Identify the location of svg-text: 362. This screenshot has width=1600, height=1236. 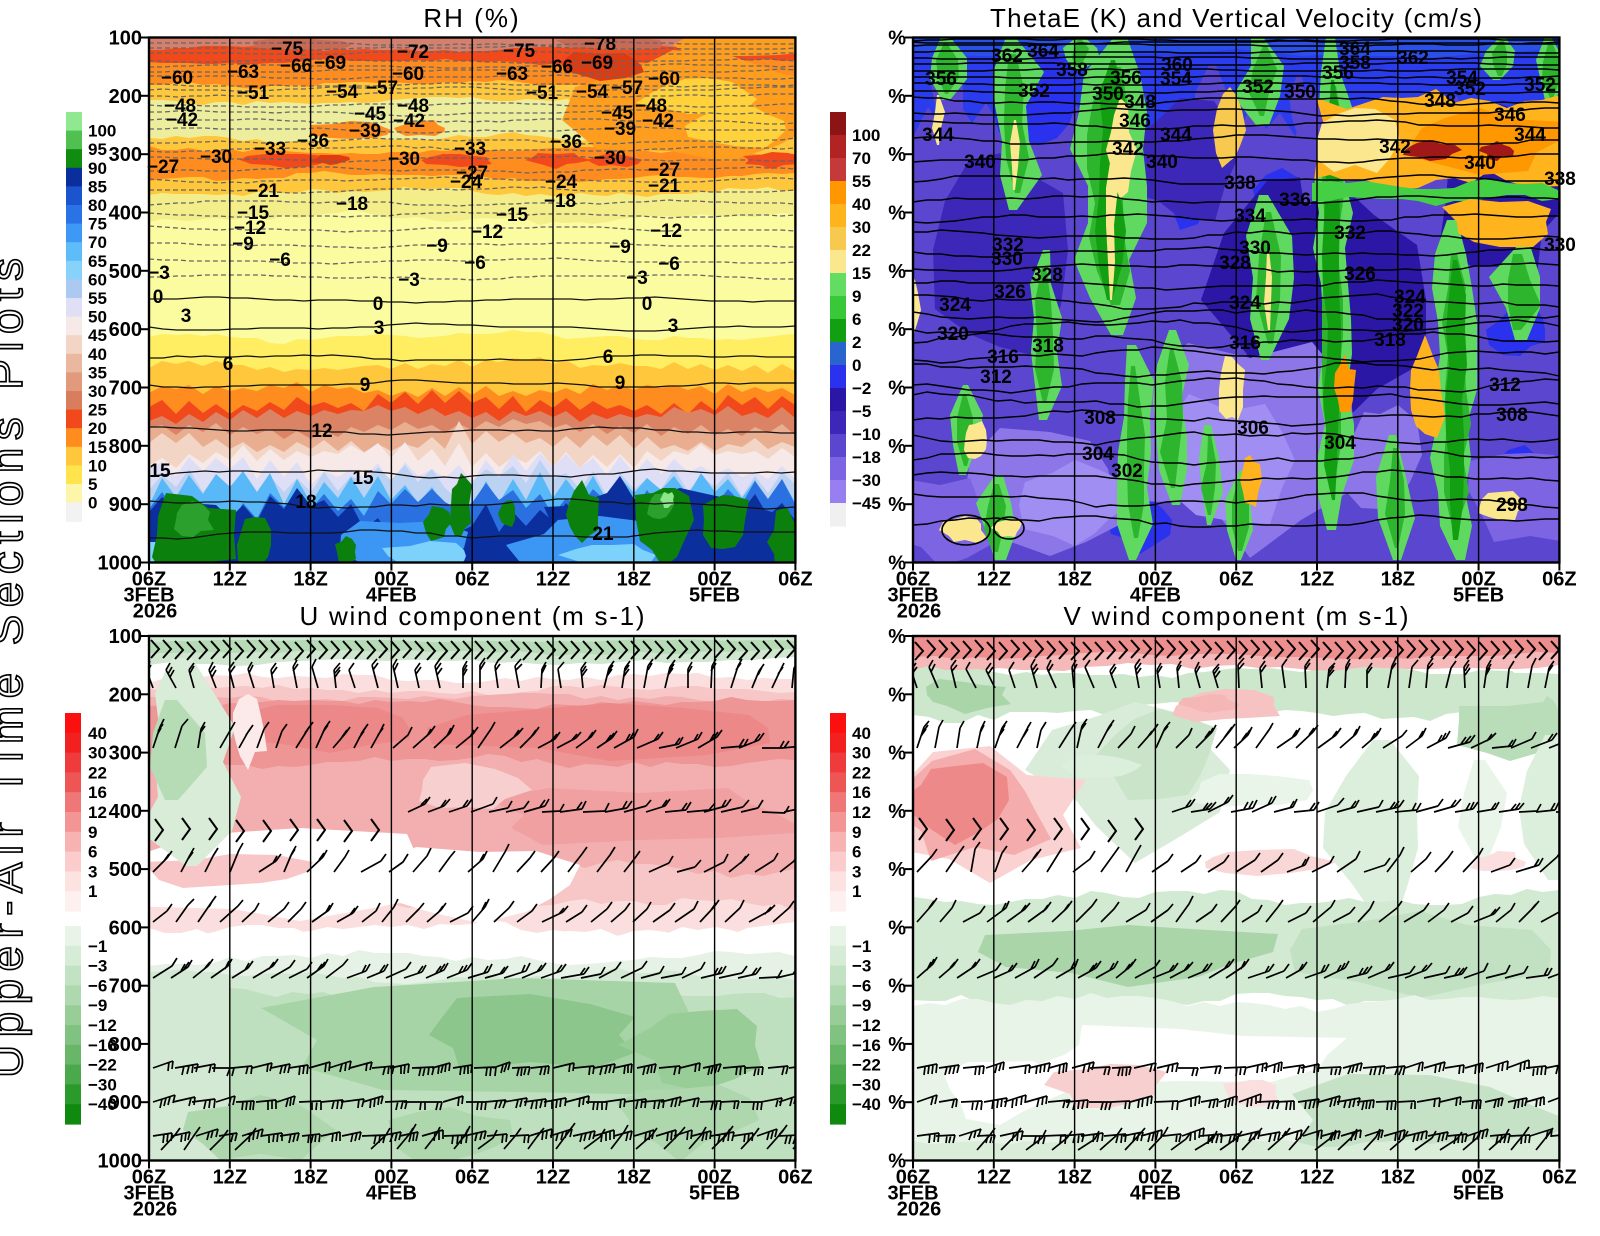
(1413, 58).